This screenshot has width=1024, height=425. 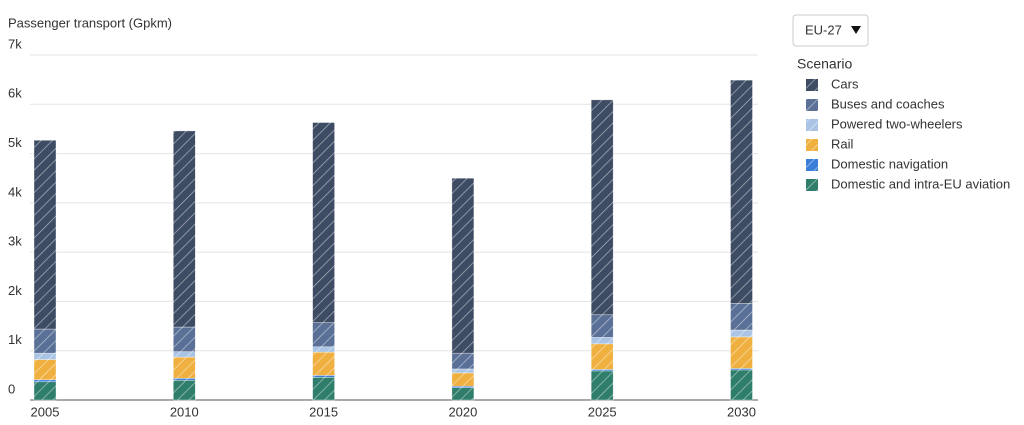 I want to click on legend-label: Rail, so click(x=842, y=143).